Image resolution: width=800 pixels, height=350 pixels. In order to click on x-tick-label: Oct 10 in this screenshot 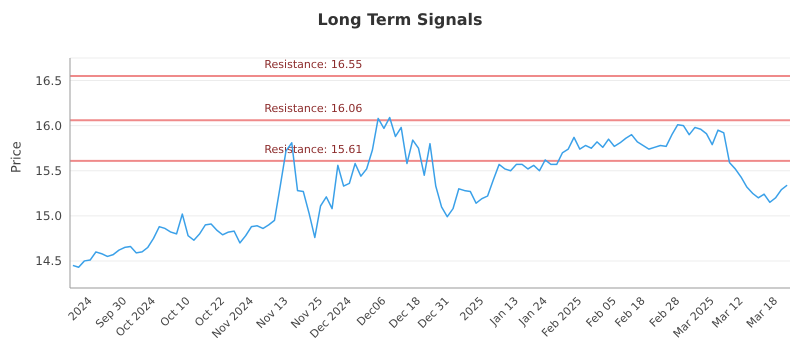, I will do `click(175, 312)`.